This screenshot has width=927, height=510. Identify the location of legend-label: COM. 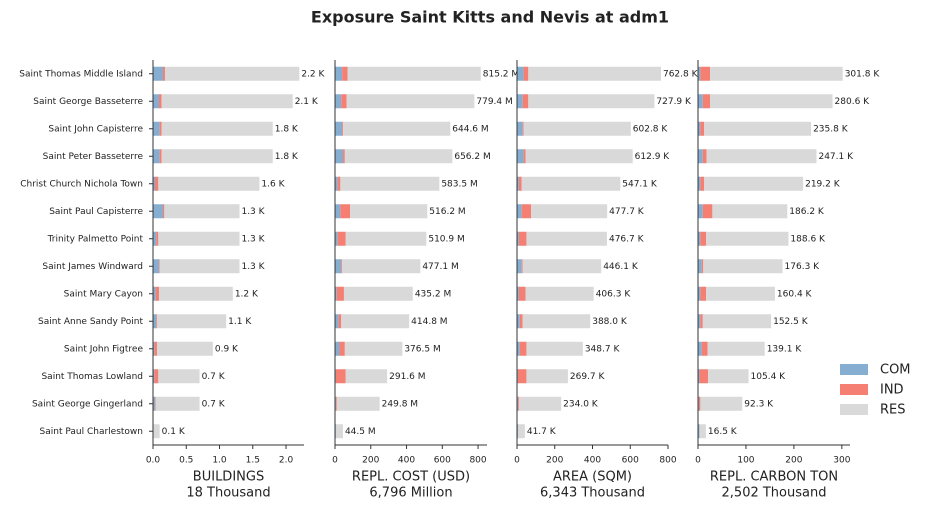
(895, 370).